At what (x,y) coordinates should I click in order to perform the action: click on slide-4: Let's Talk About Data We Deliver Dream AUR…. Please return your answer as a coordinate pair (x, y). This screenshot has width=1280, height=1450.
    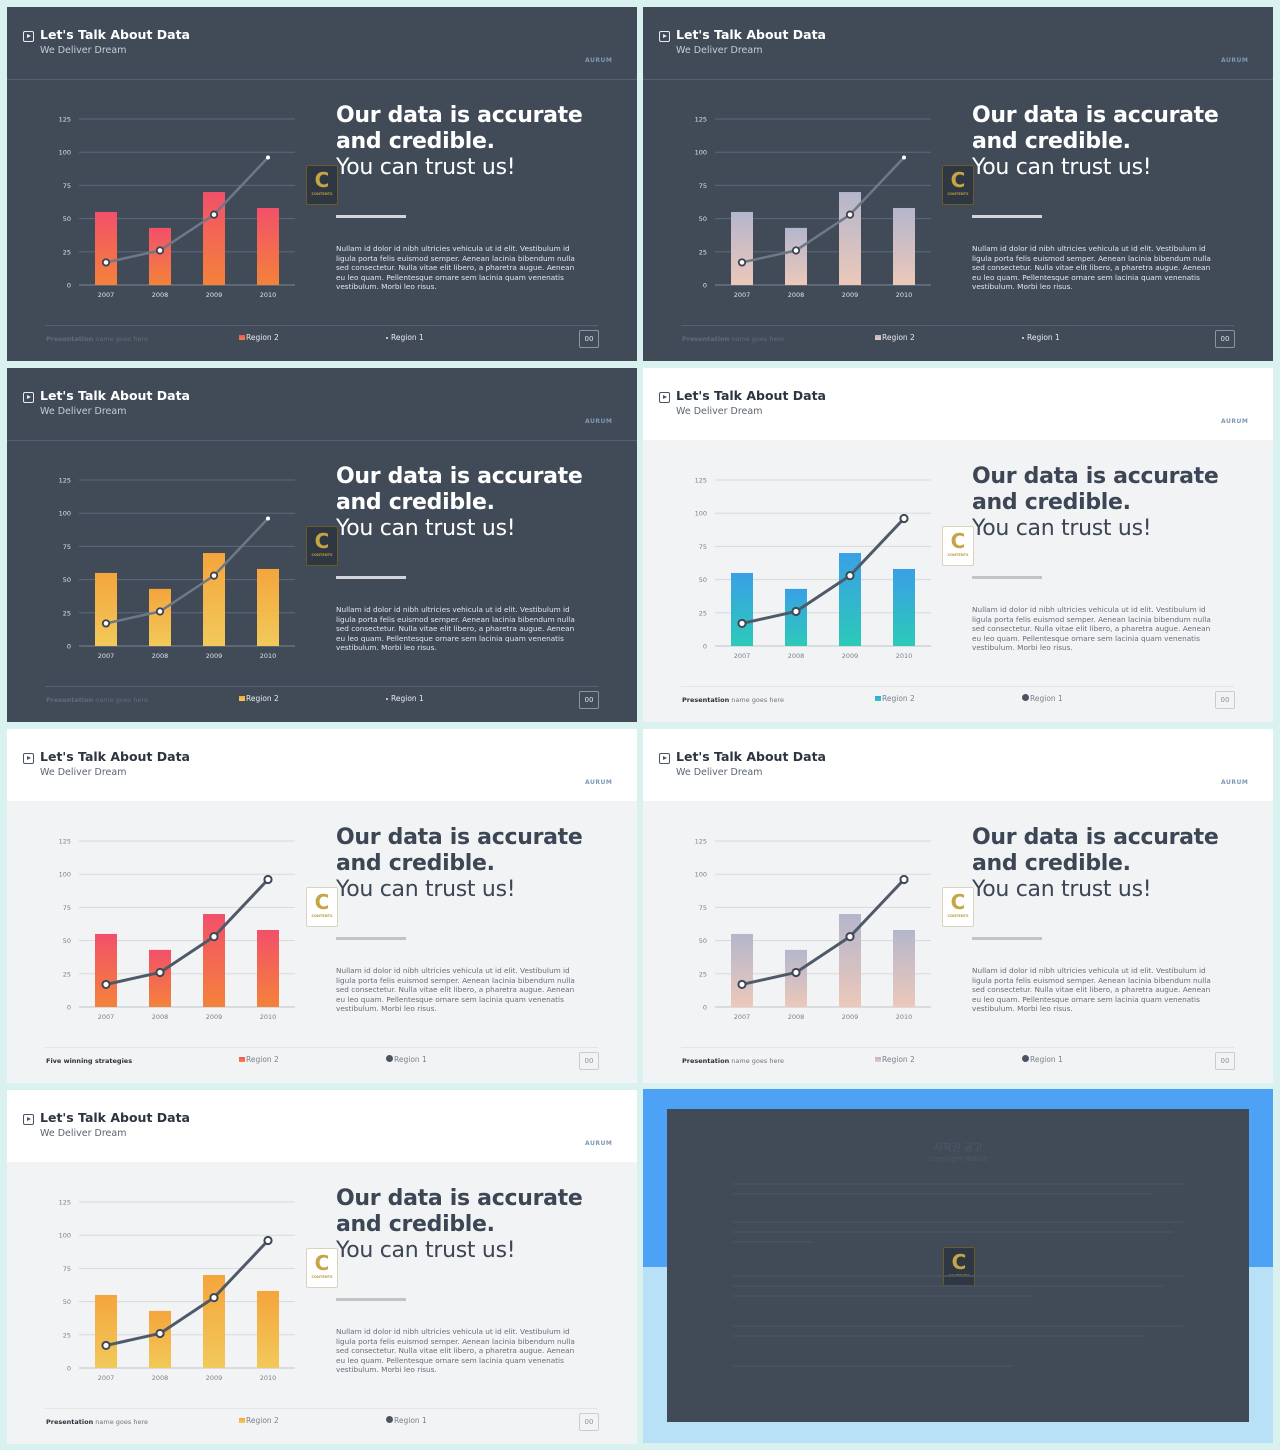
    Looking at the image, I should click on (958, 545).